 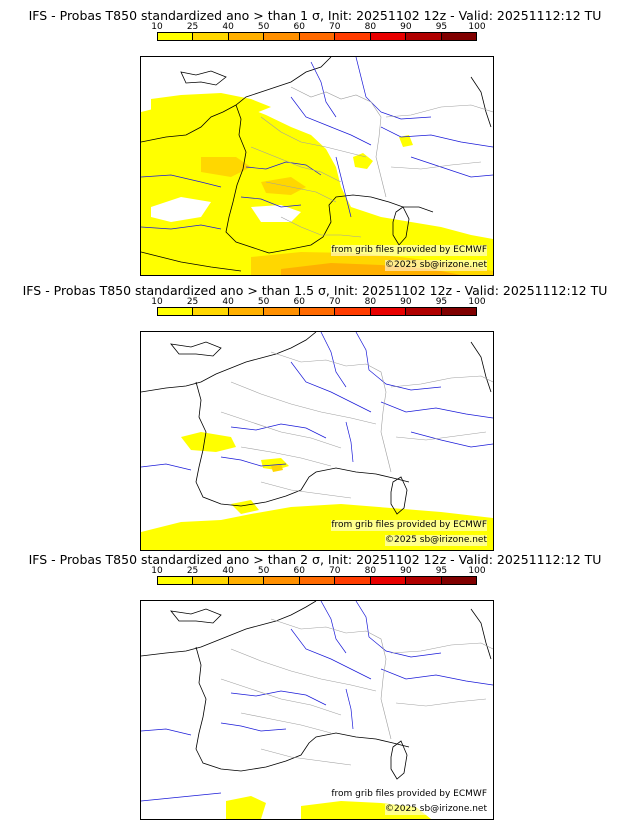 I want to click on prob-fill-layer, so click(x=317, y=491).